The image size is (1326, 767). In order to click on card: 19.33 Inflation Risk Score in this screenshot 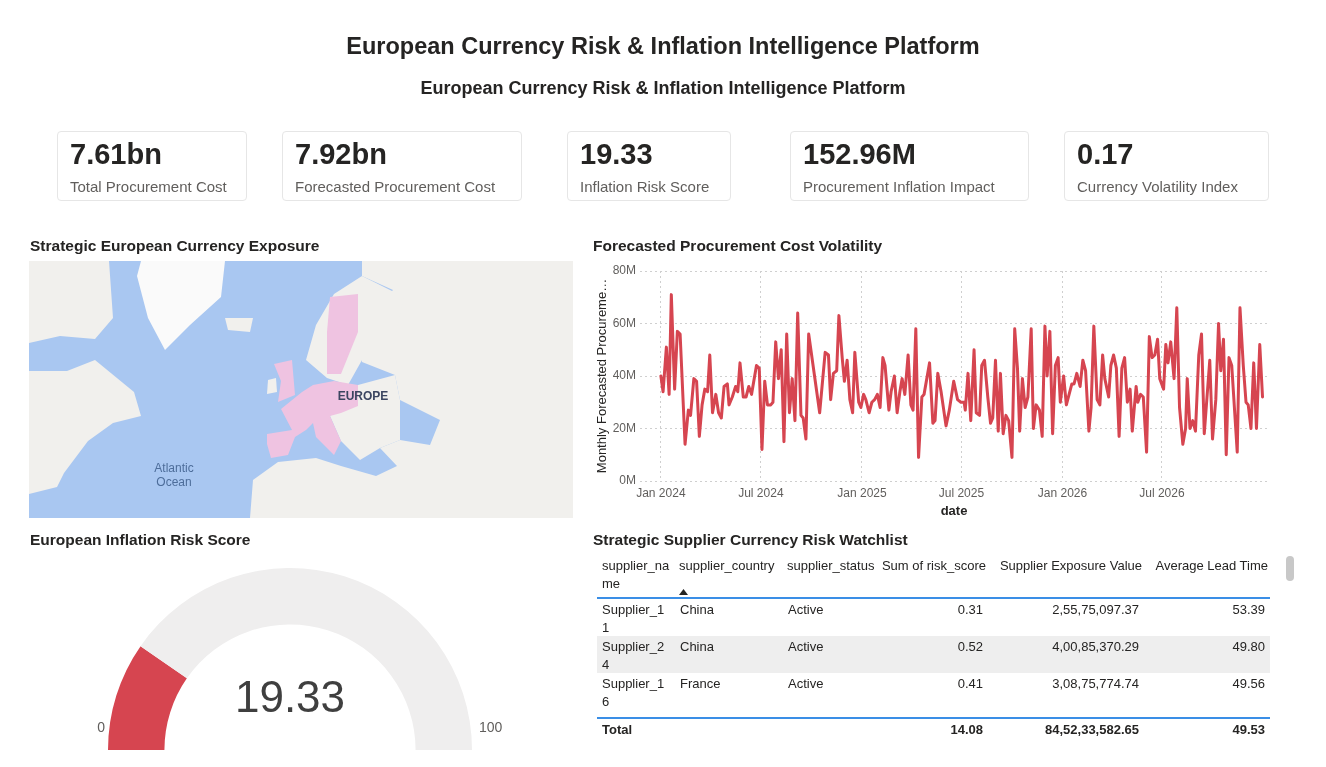, I will do `click(649, 166)`.